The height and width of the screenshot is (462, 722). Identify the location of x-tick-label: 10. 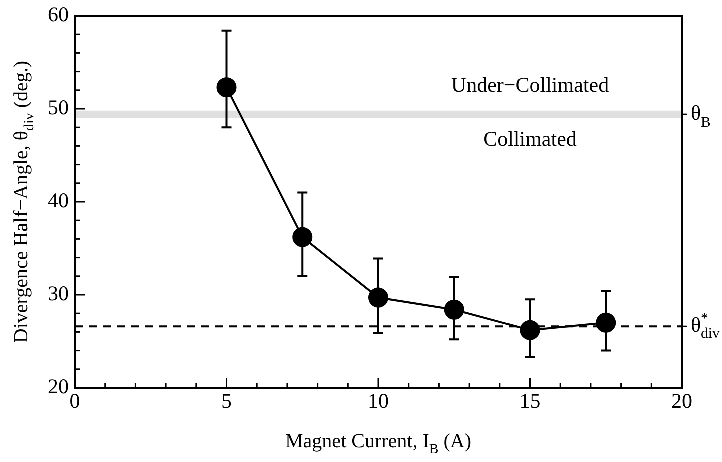
(378, 401).